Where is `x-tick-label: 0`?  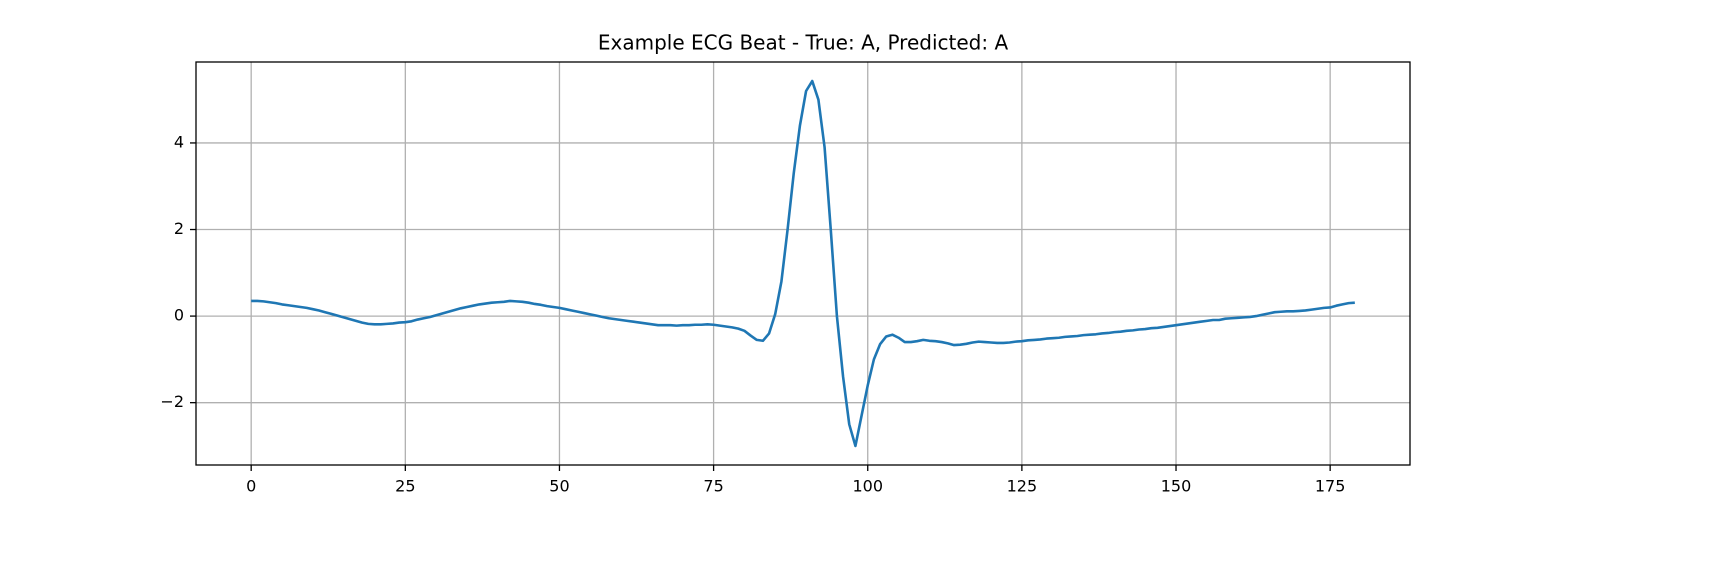 x-tick-label: 0 is located at coordinates (251, 486).